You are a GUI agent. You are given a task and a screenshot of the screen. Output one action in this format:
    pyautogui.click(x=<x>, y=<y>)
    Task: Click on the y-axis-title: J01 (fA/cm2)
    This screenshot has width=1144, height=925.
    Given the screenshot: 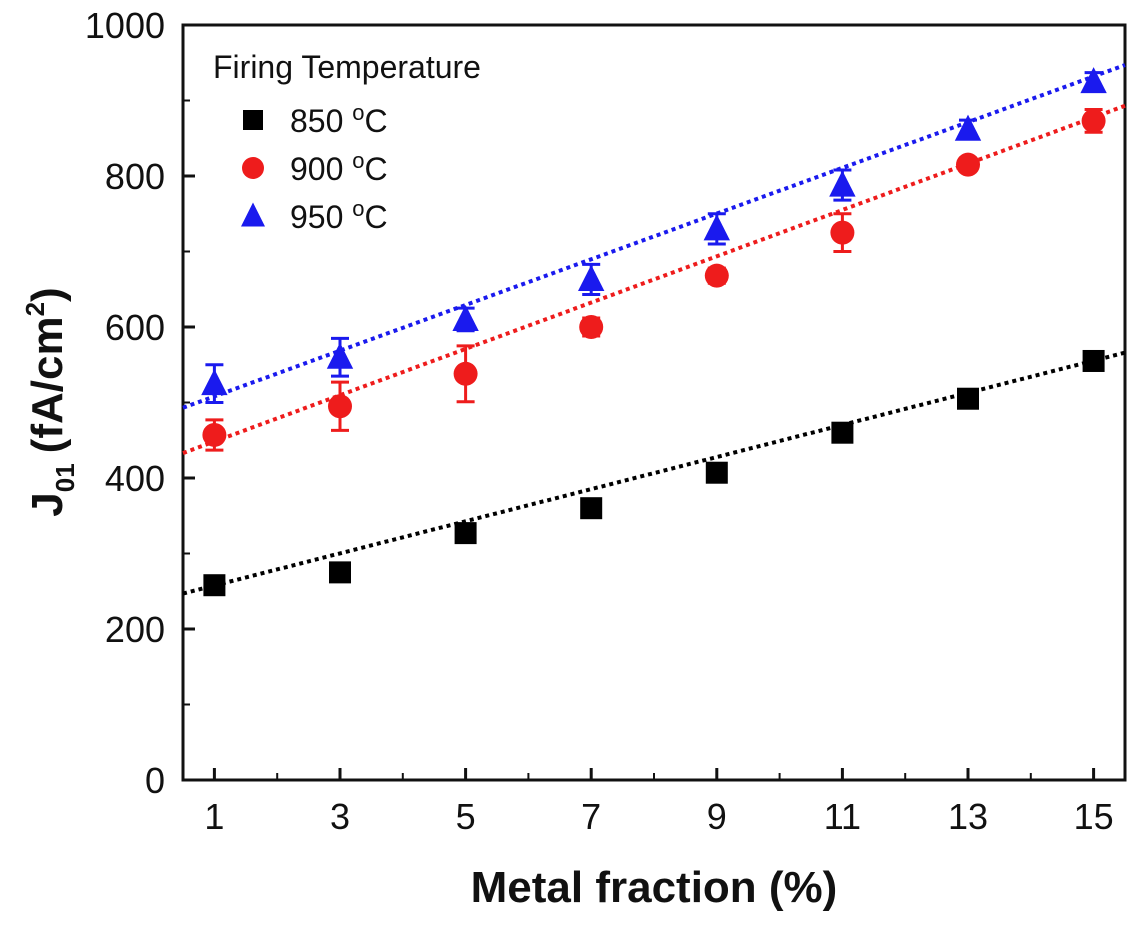 What is the action you would take?
    pyautogui.click(x=50, y=401)
    